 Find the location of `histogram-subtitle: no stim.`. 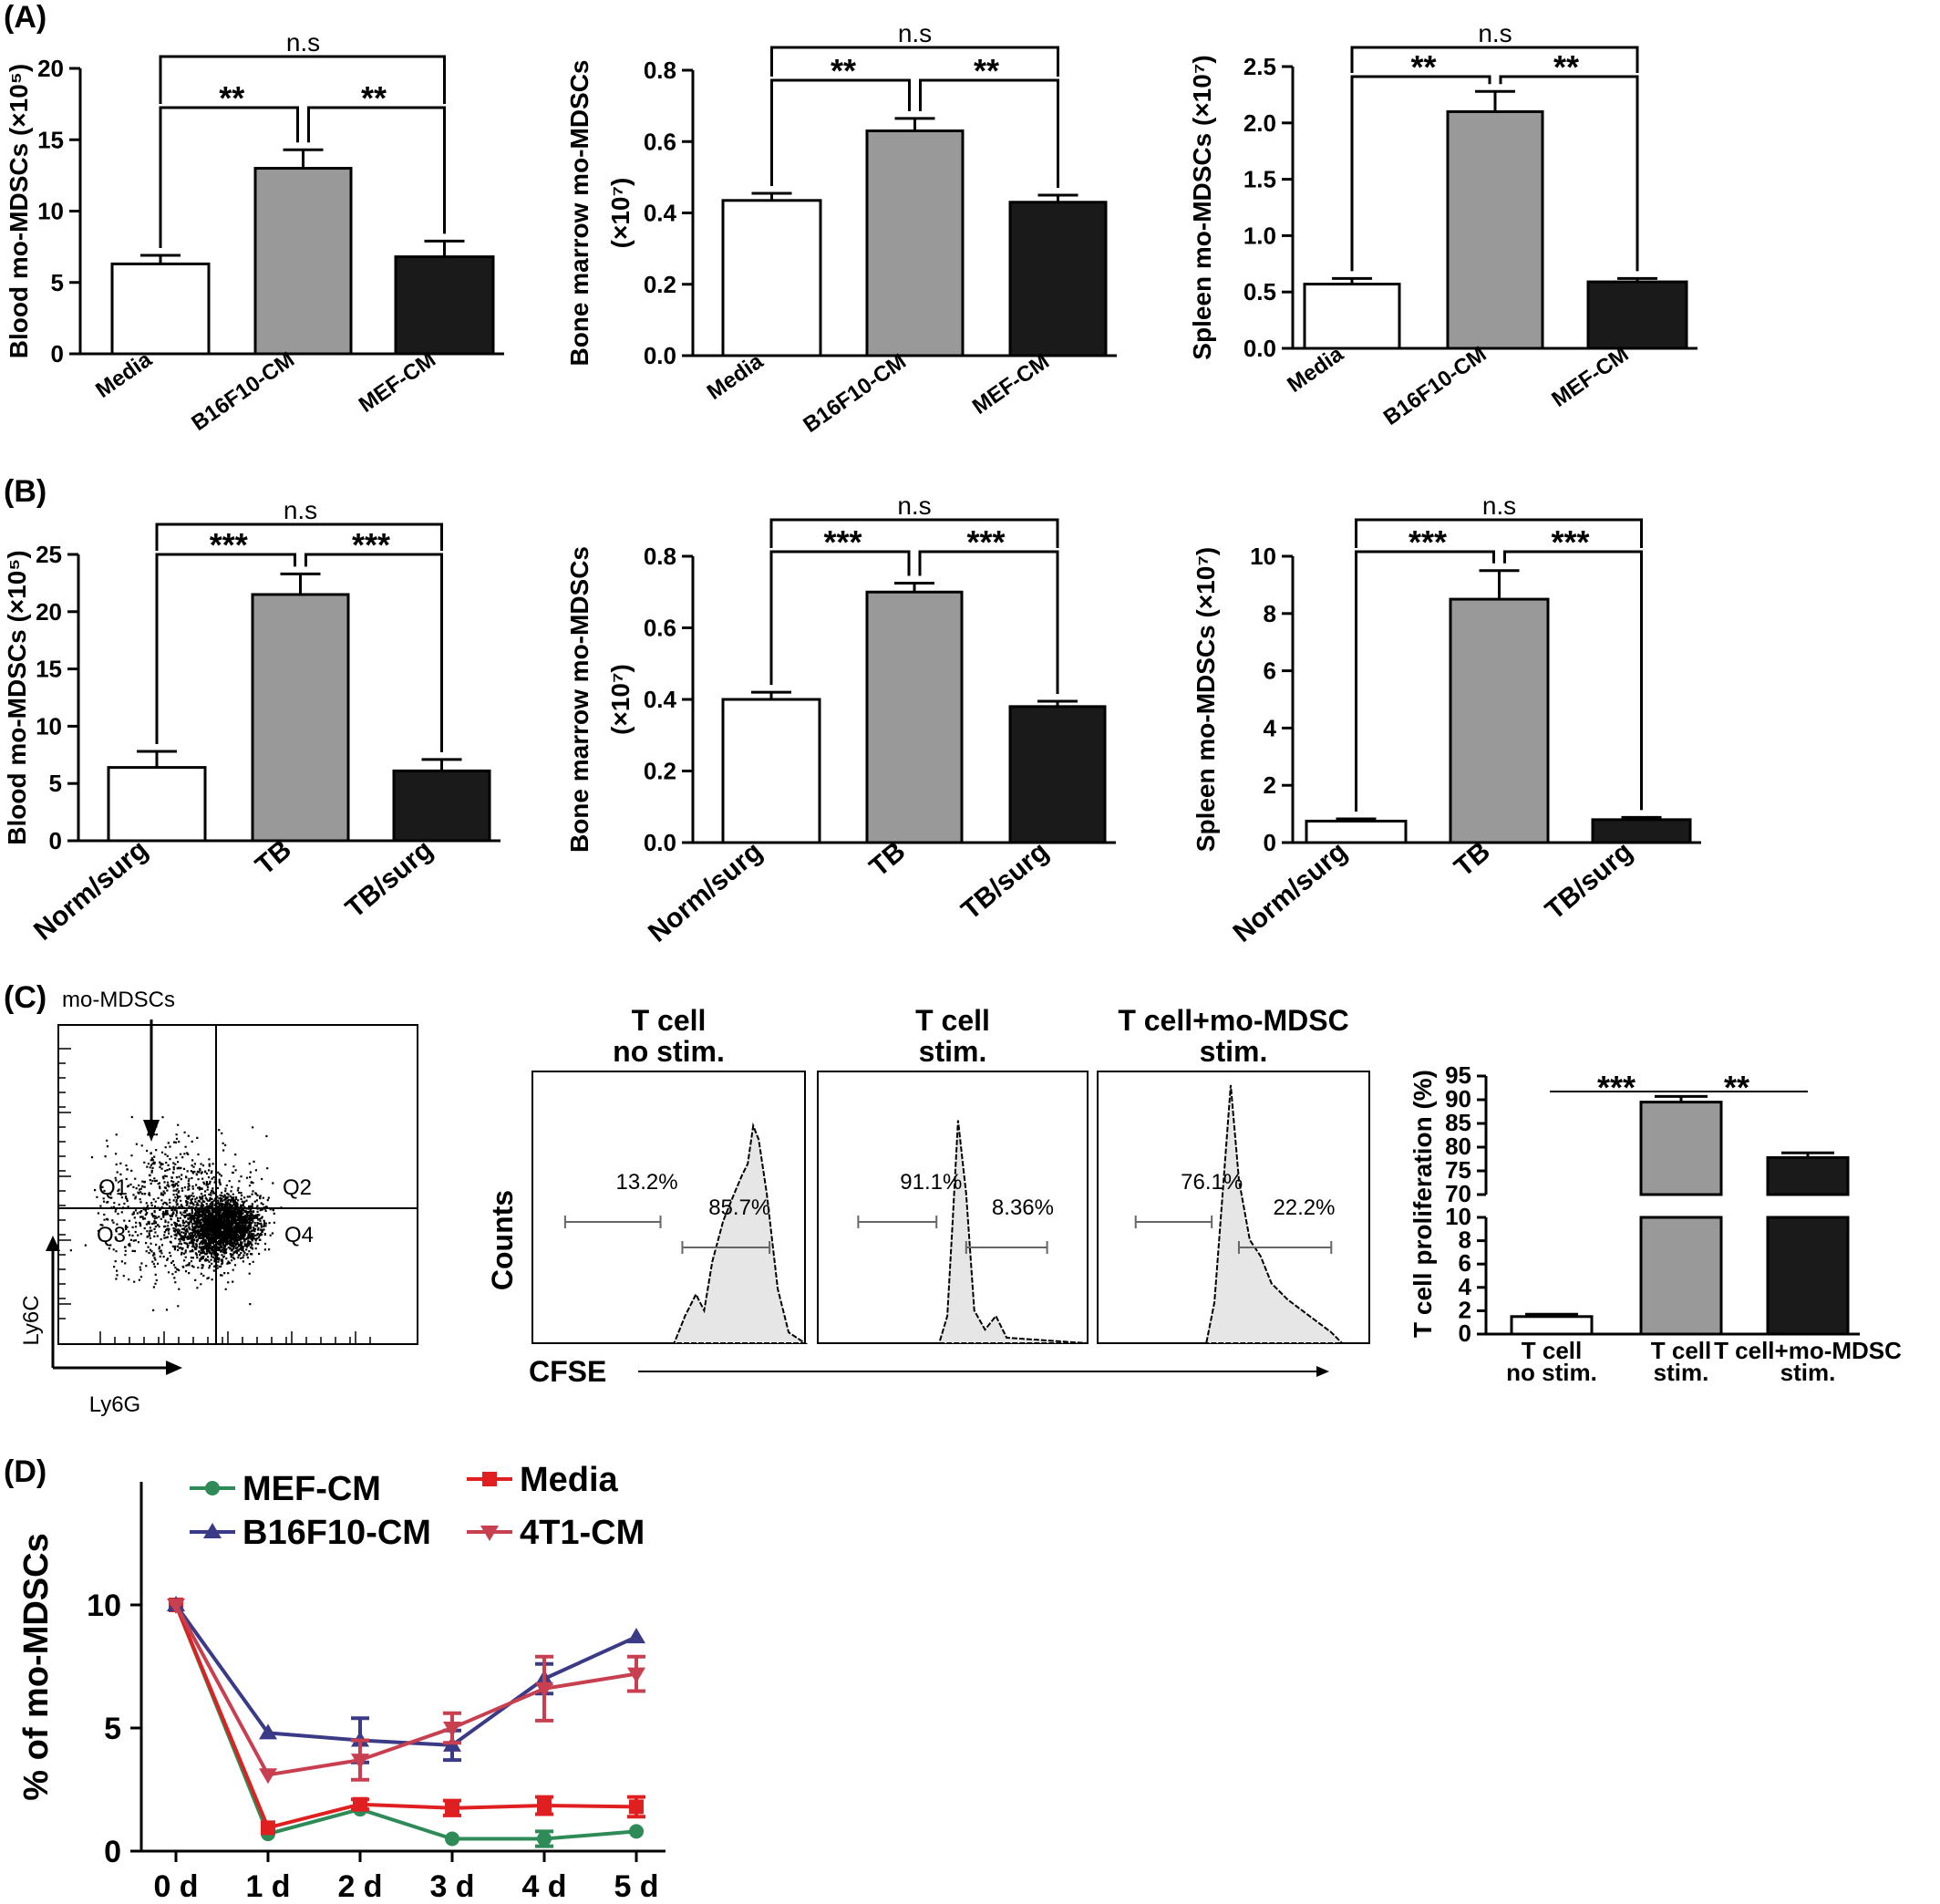

histogram-subtitle: no stim. is located at coordinates (669, 1051).